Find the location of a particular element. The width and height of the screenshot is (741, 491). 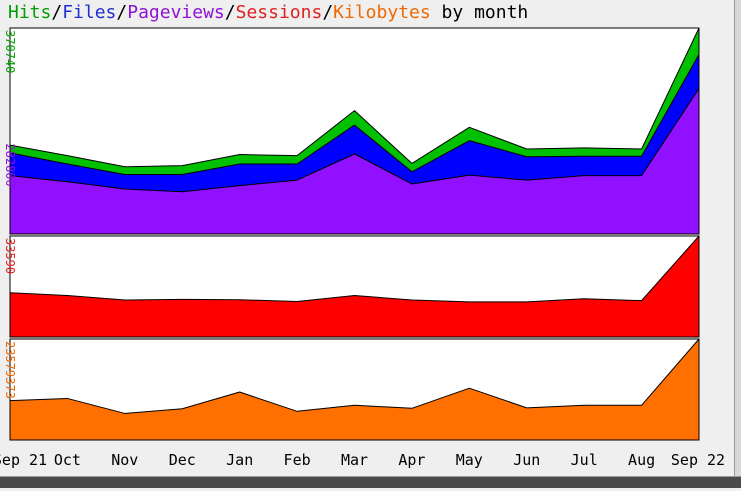

y-max-label: 33590 is located at coordinates (10, 256).